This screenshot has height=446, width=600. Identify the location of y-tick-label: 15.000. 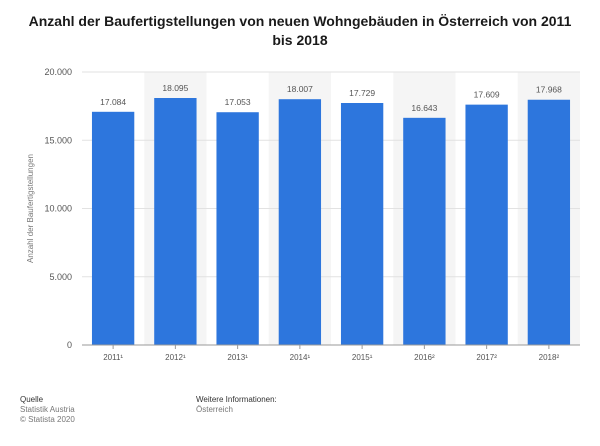
(58, 140).